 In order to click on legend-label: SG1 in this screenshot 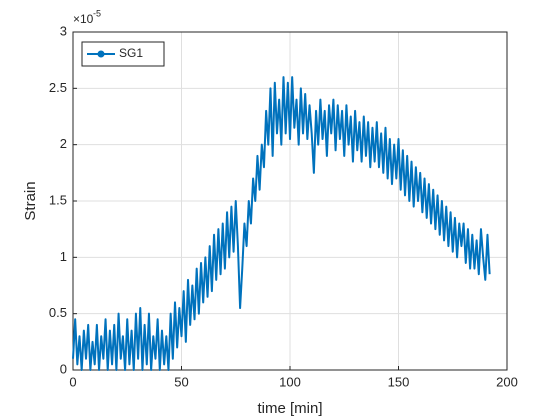, I will do `click(131, 53)`.